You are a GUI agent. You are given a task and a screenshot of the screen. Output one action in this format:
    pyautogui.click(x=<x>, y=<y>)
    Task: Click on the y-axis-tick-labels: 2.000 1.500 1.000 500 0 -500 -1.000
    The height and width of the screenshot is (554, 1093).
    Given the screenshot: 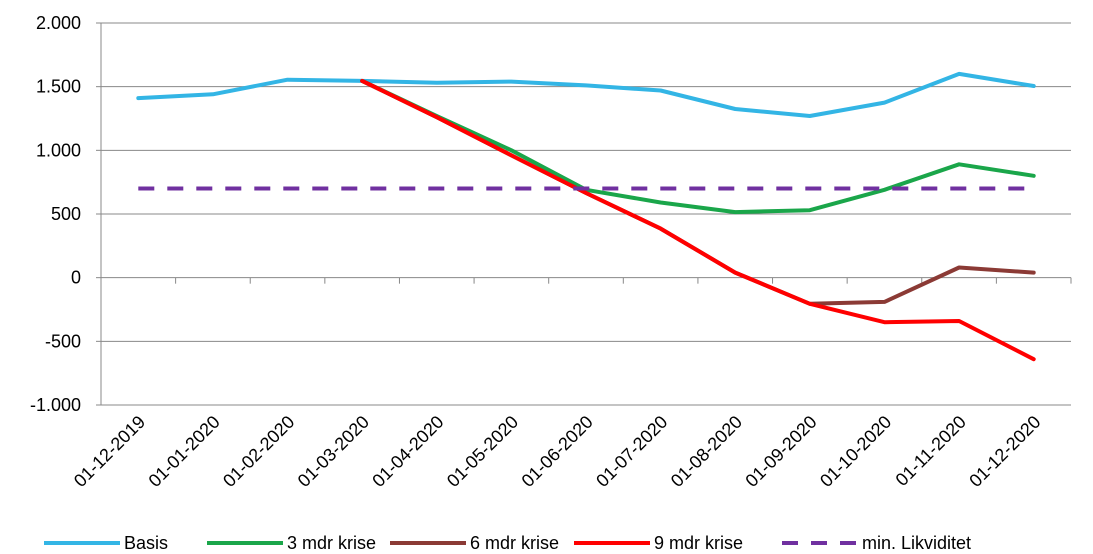 What is the action you would take?
    pyautogui.click(x=55, y=214)
    